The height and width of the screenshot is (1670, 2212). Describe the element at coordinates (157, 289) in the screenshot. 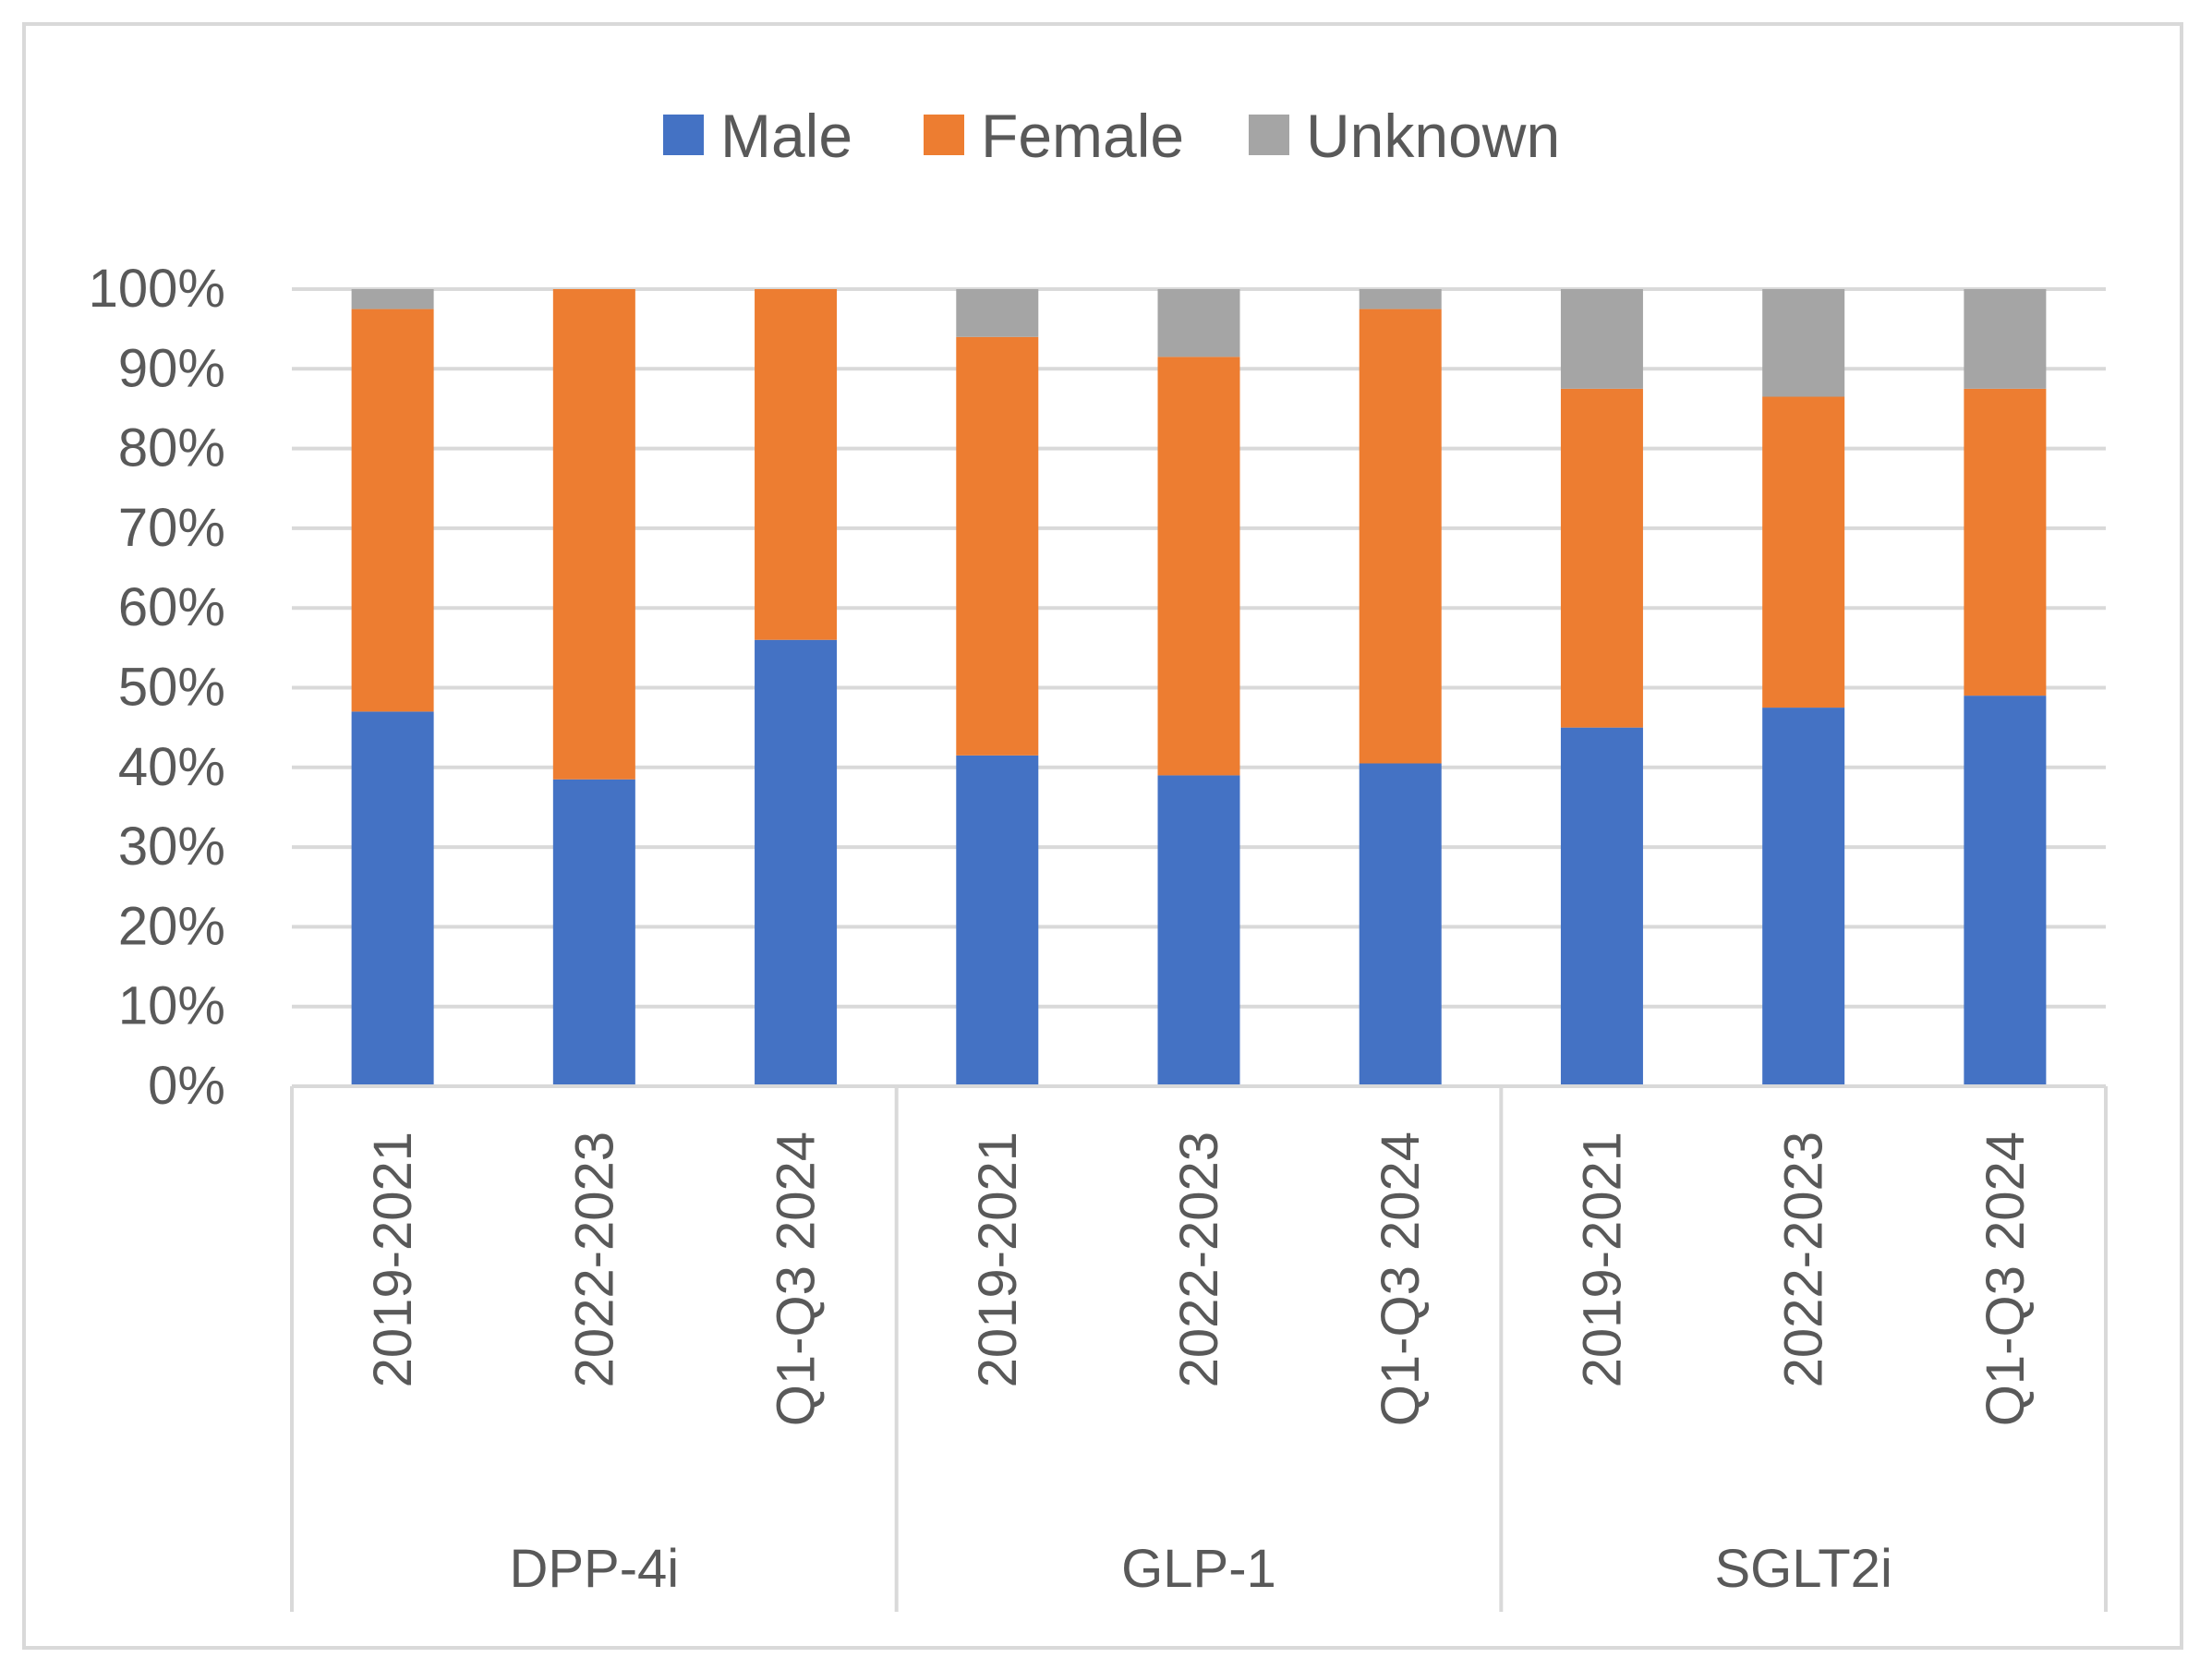

I see `y-tick-label: 100%` at that location.